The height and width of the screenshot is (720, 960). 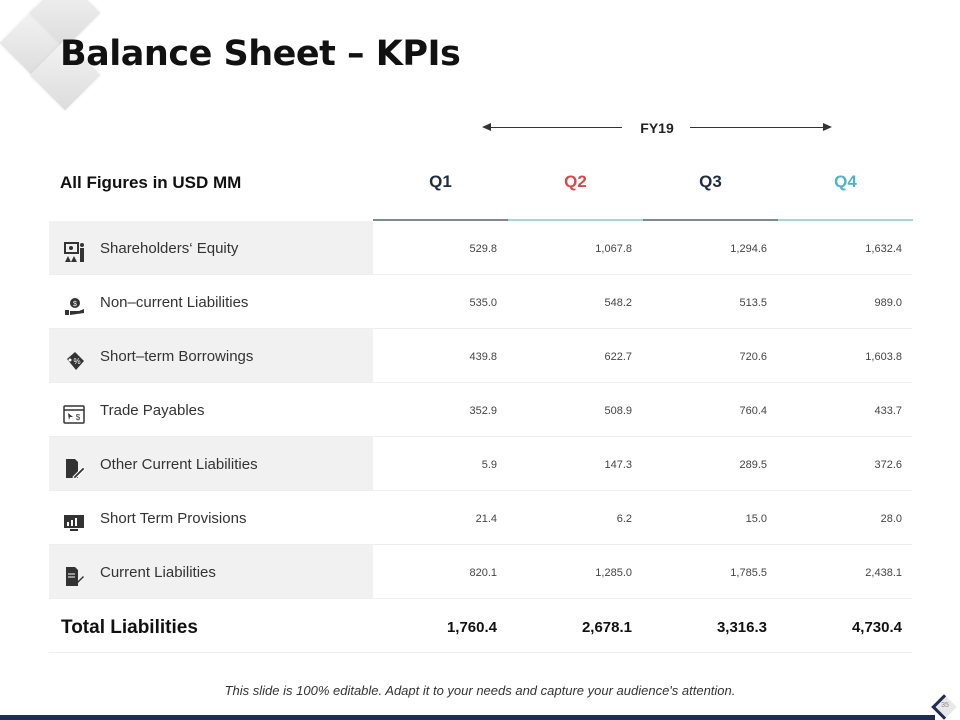 What do you see at coordinates (152, 410) in the screenshot?
I see `row-label: Trade Payables` at bounding box center [152, 410].